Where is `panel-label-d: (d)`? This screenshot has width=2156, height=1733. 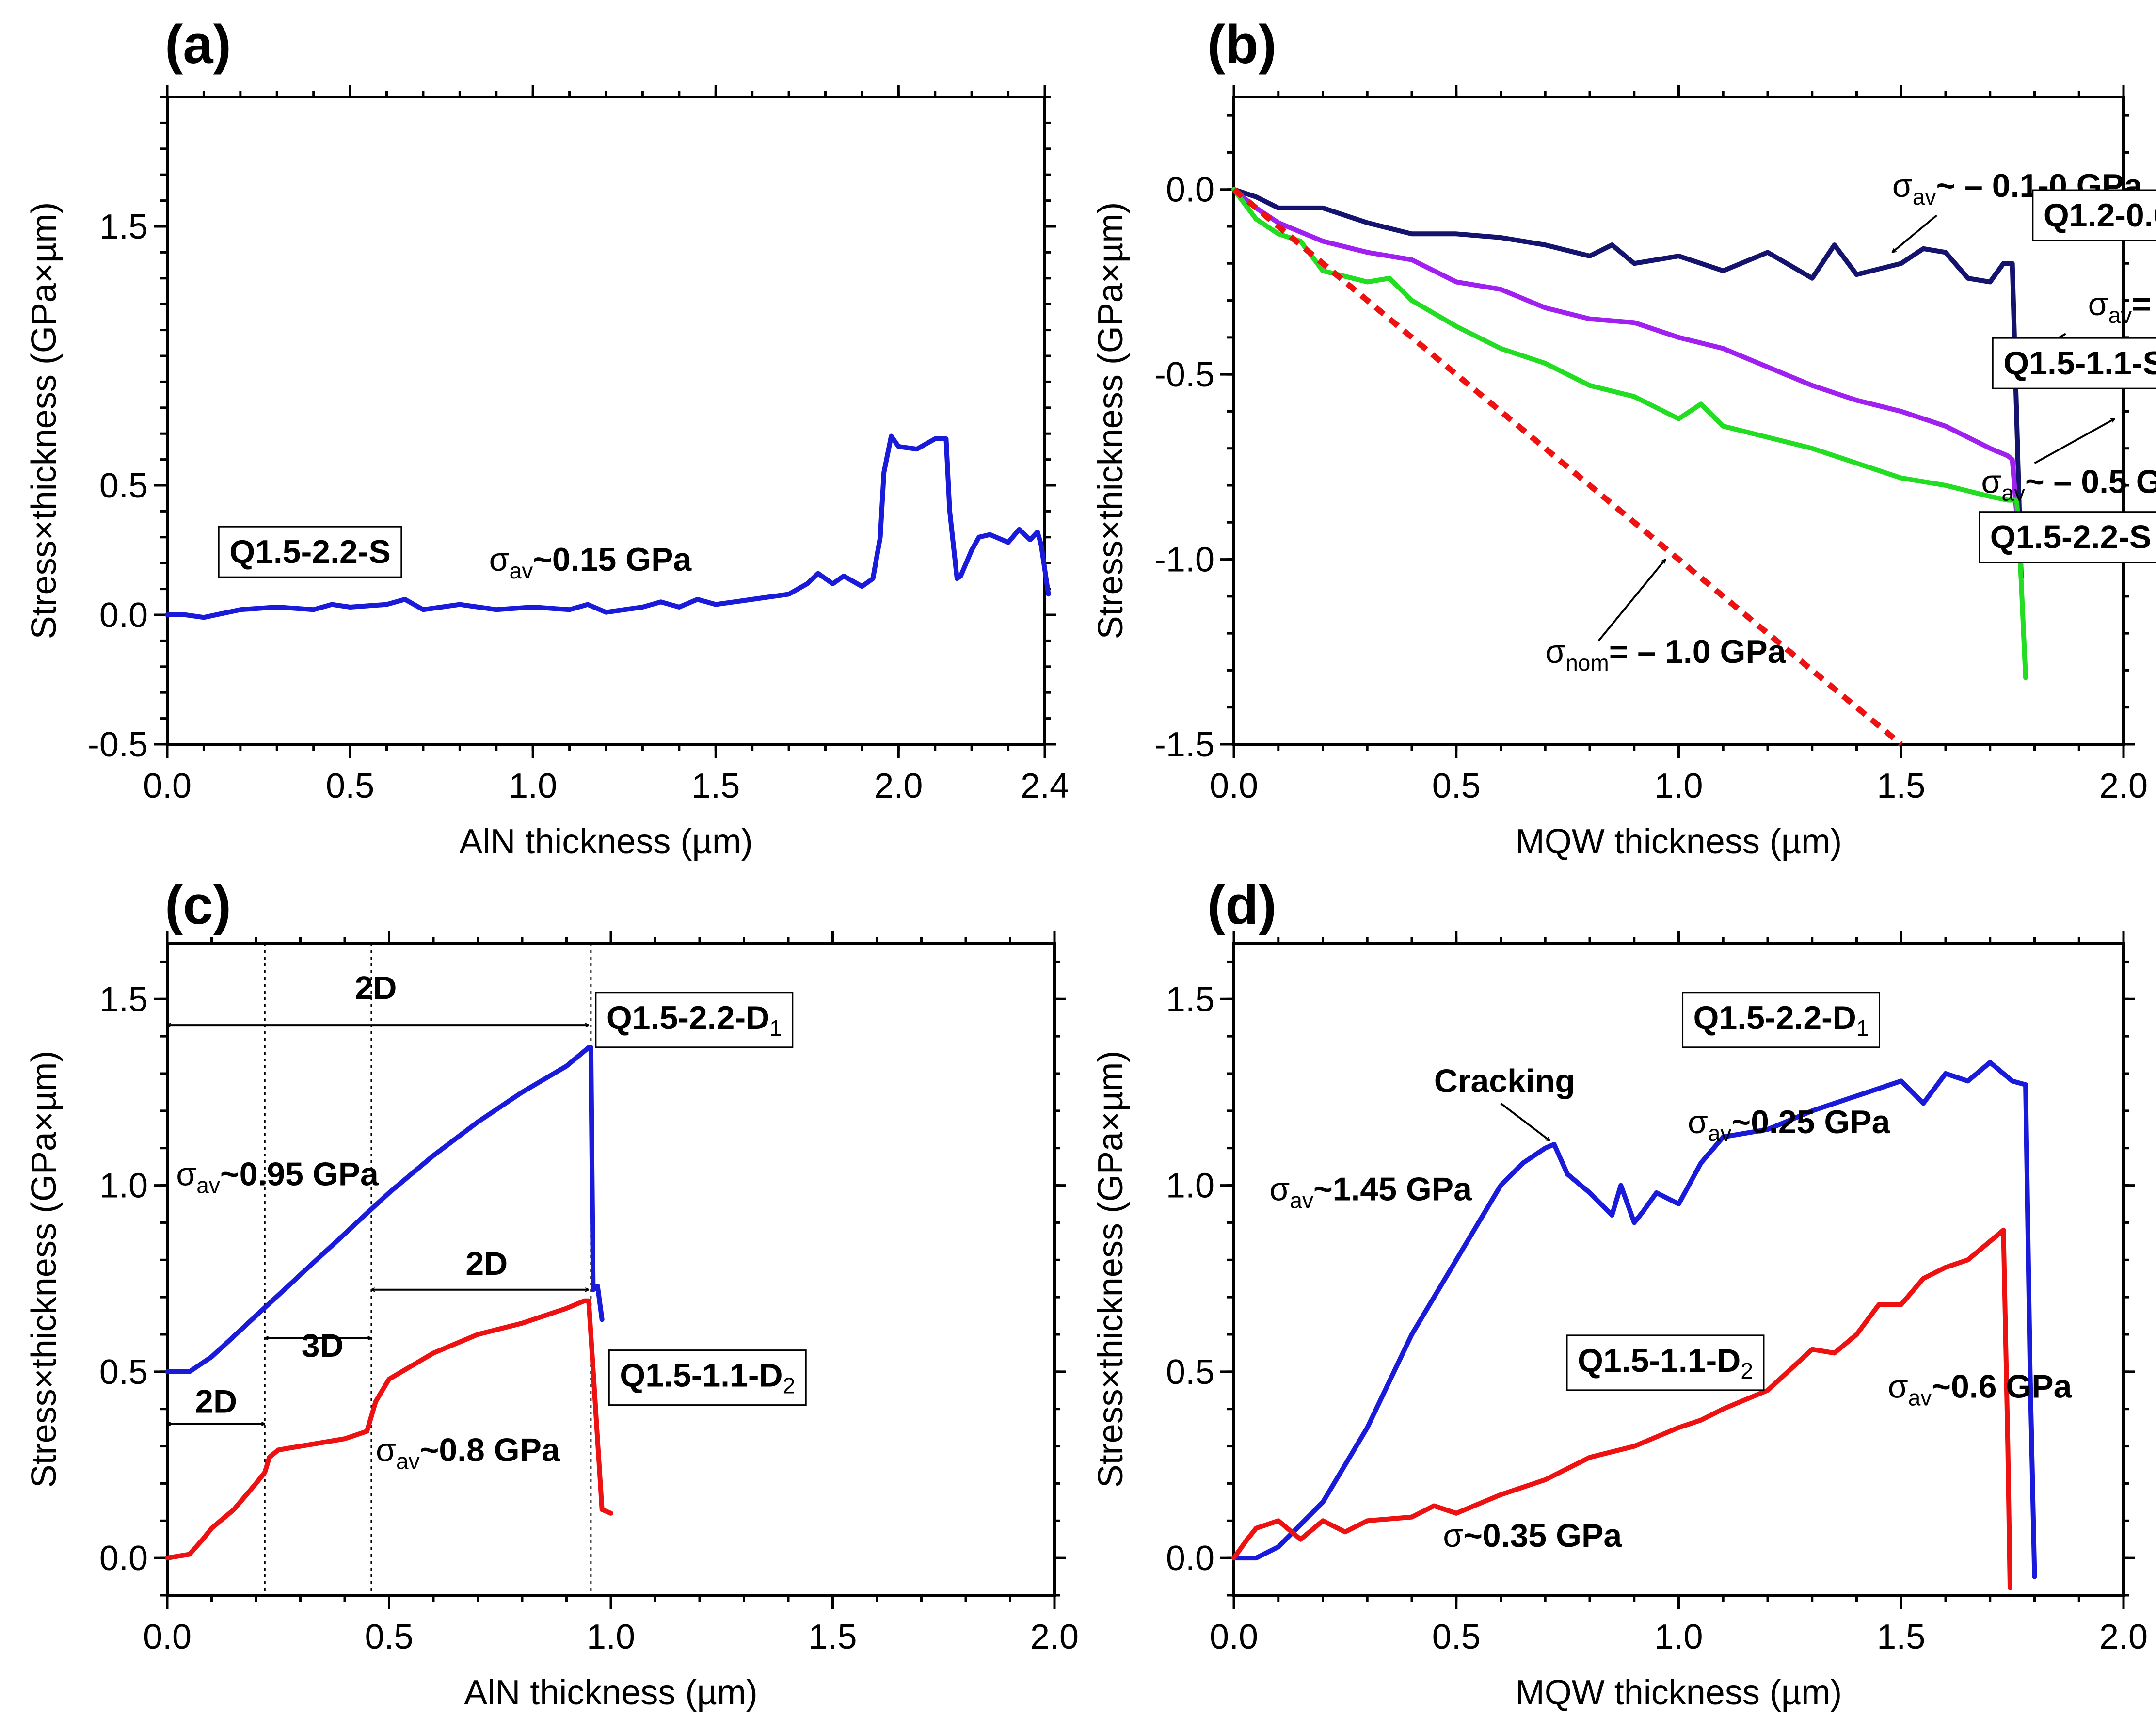 panel-label-d: (d) is located at coordinates (1242, 905).